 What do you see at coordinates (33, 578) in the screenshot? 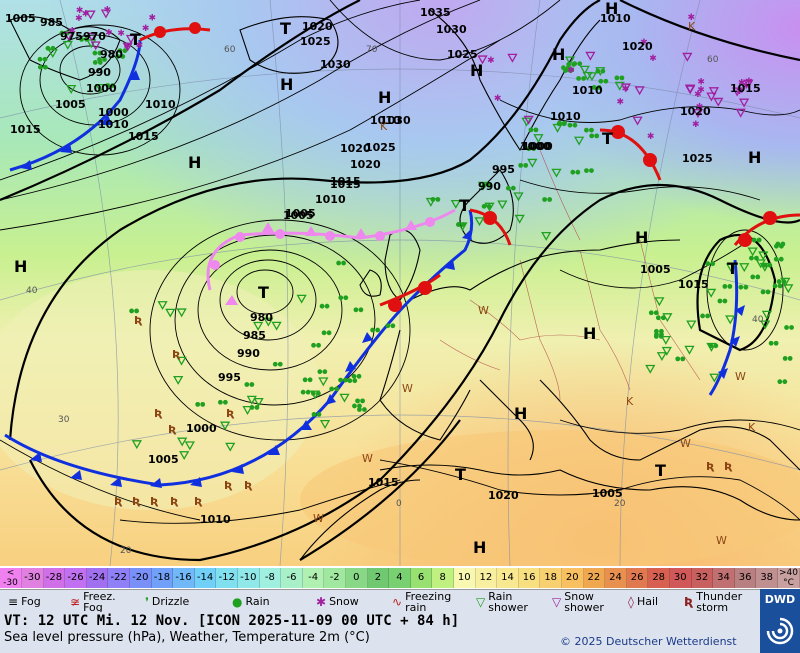
I see `colorbar-cell: -30` at bounding box center [33, 578].